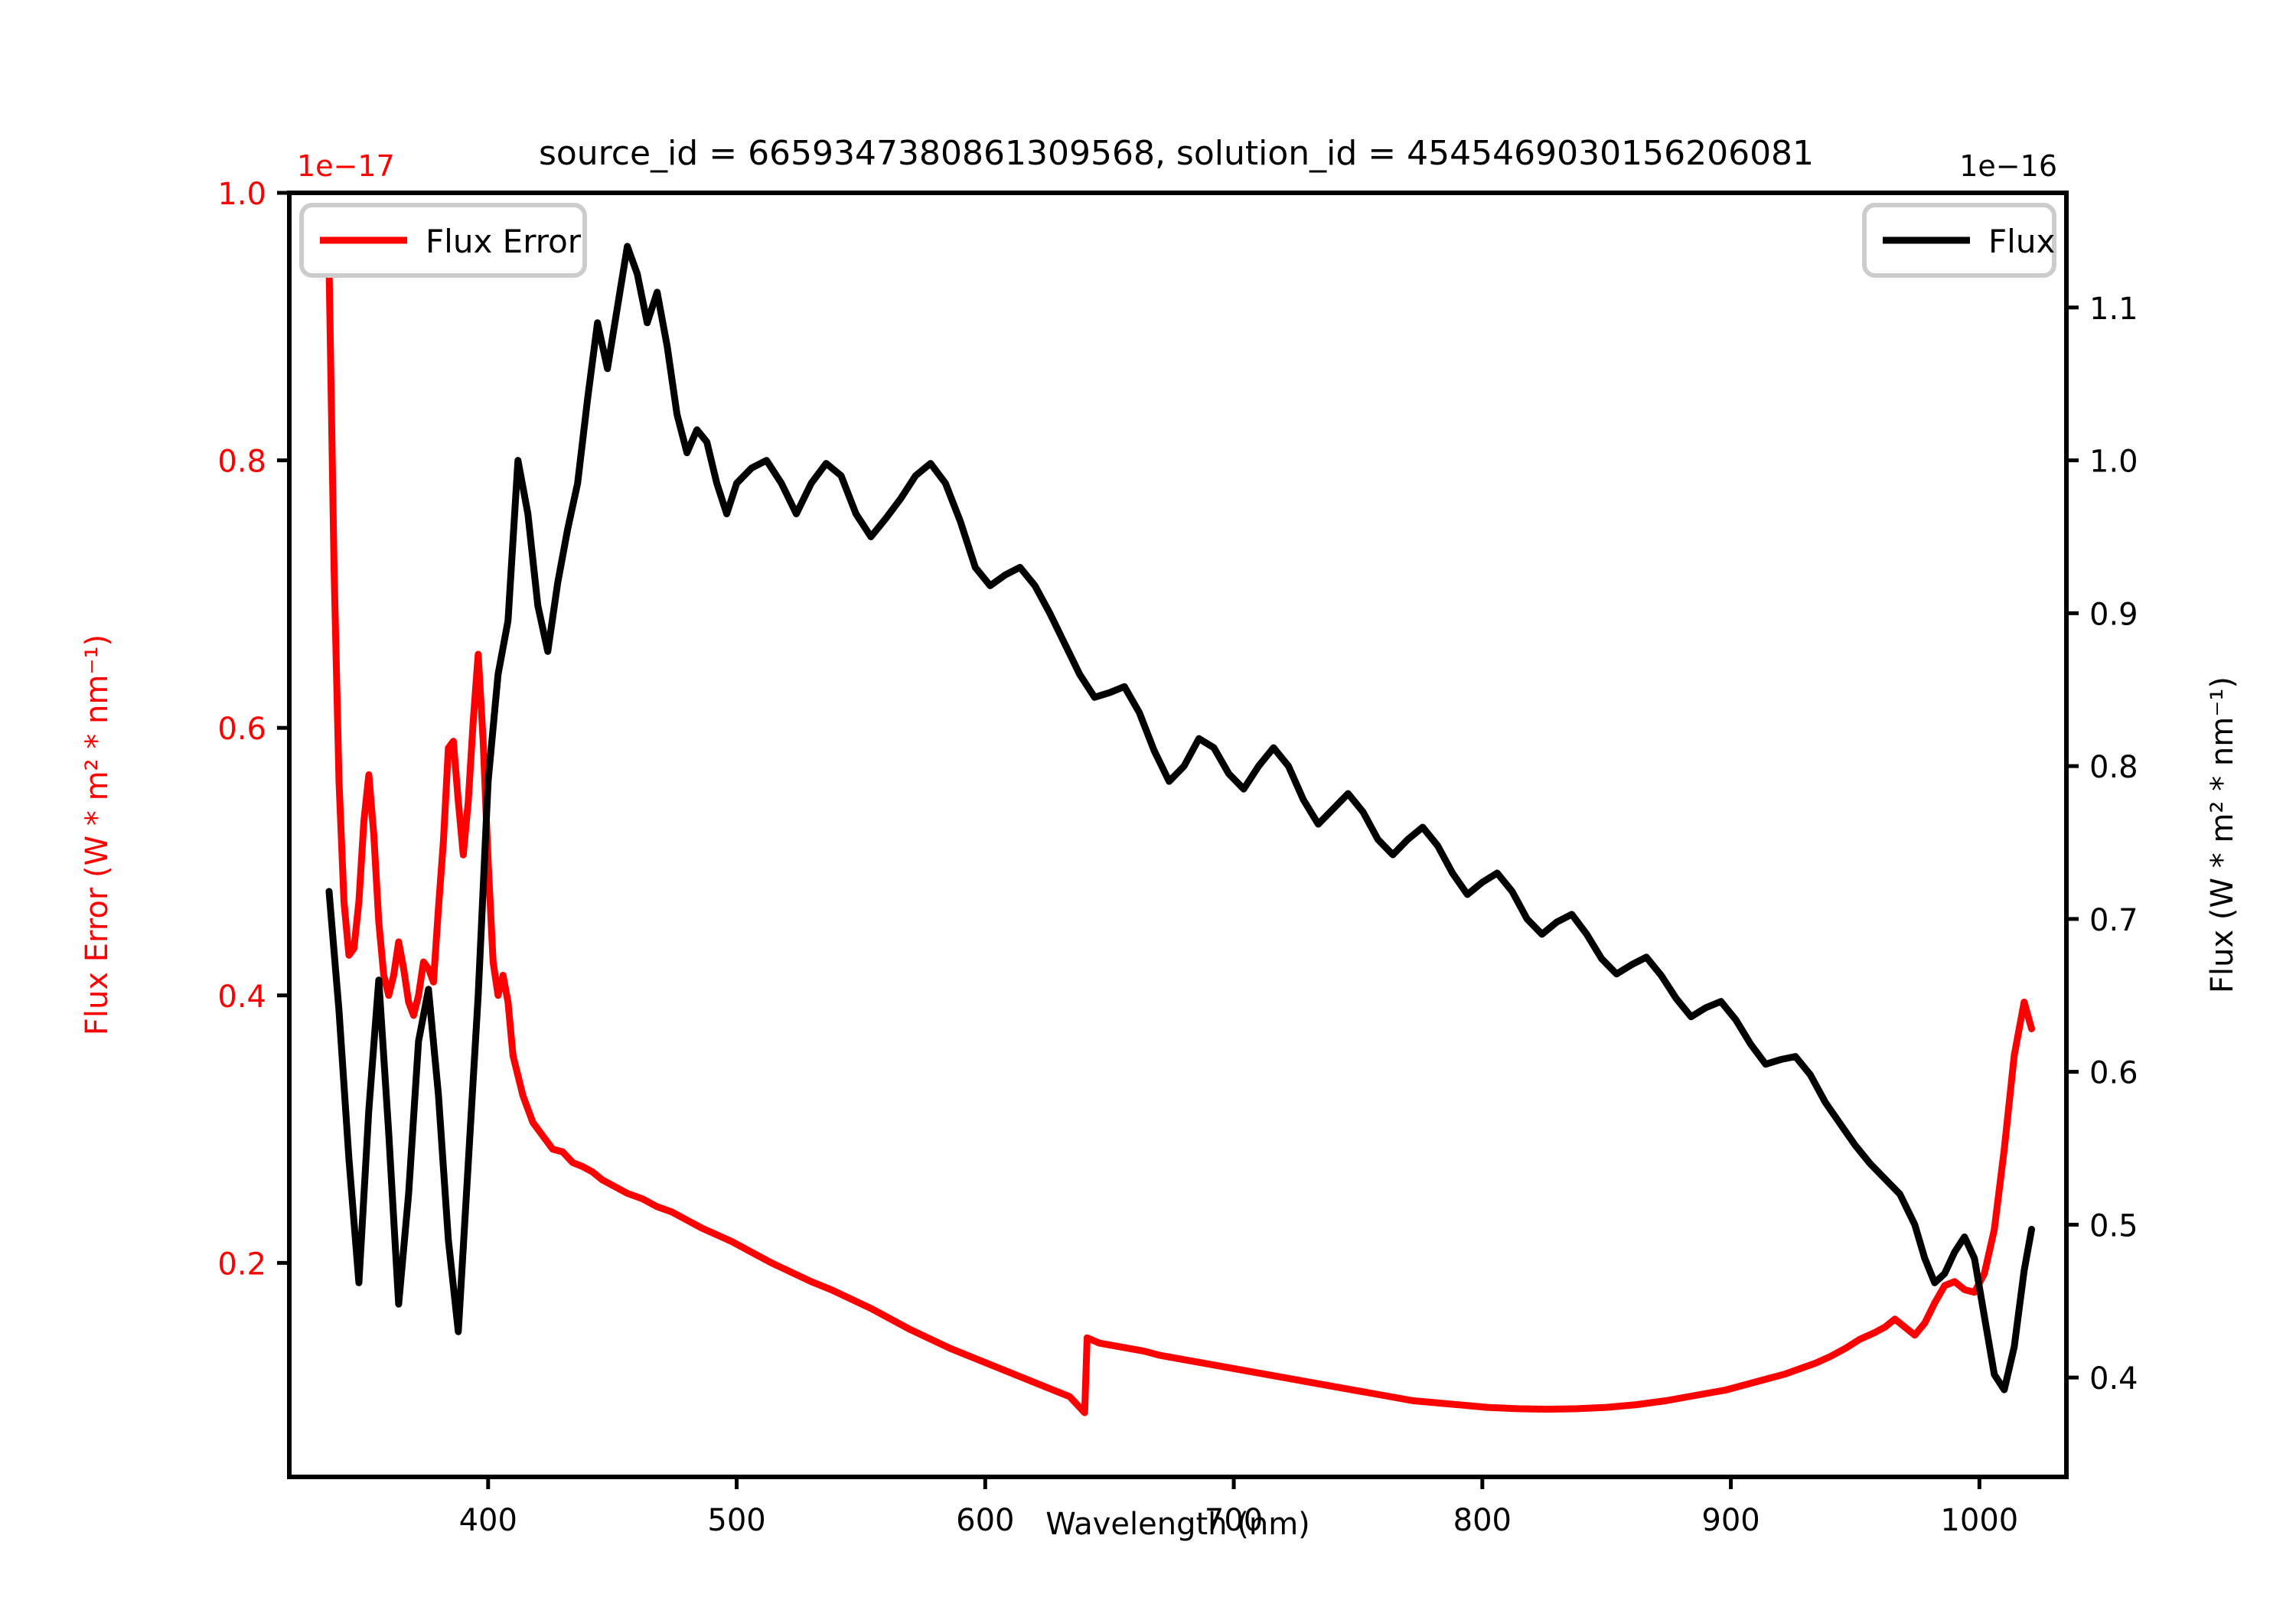 This screenshot has height=1607, width=2296. What do you see at coordinates (2021, 242) in the screenshot?
I see `legend-flux-label: Flux` at bounding box center [2021, 242].